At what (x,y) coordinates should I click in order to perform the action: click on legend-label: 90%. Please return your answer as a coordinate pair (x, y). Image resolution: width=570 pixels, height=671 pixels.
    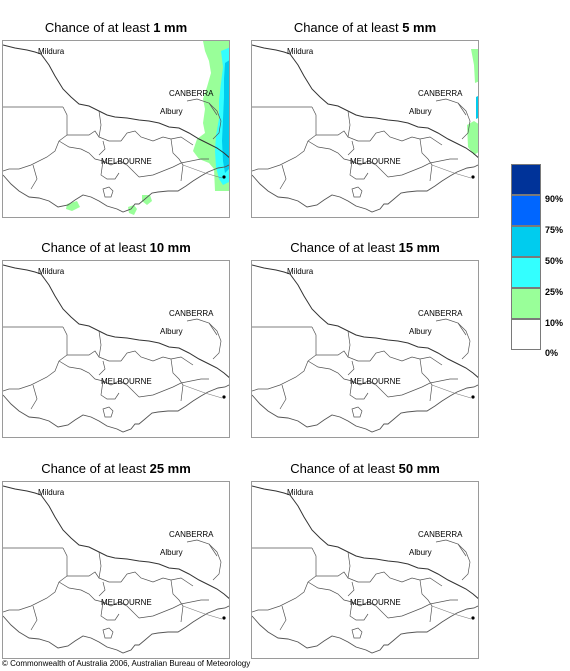
    Looking at the image, I should click on (554, 199).